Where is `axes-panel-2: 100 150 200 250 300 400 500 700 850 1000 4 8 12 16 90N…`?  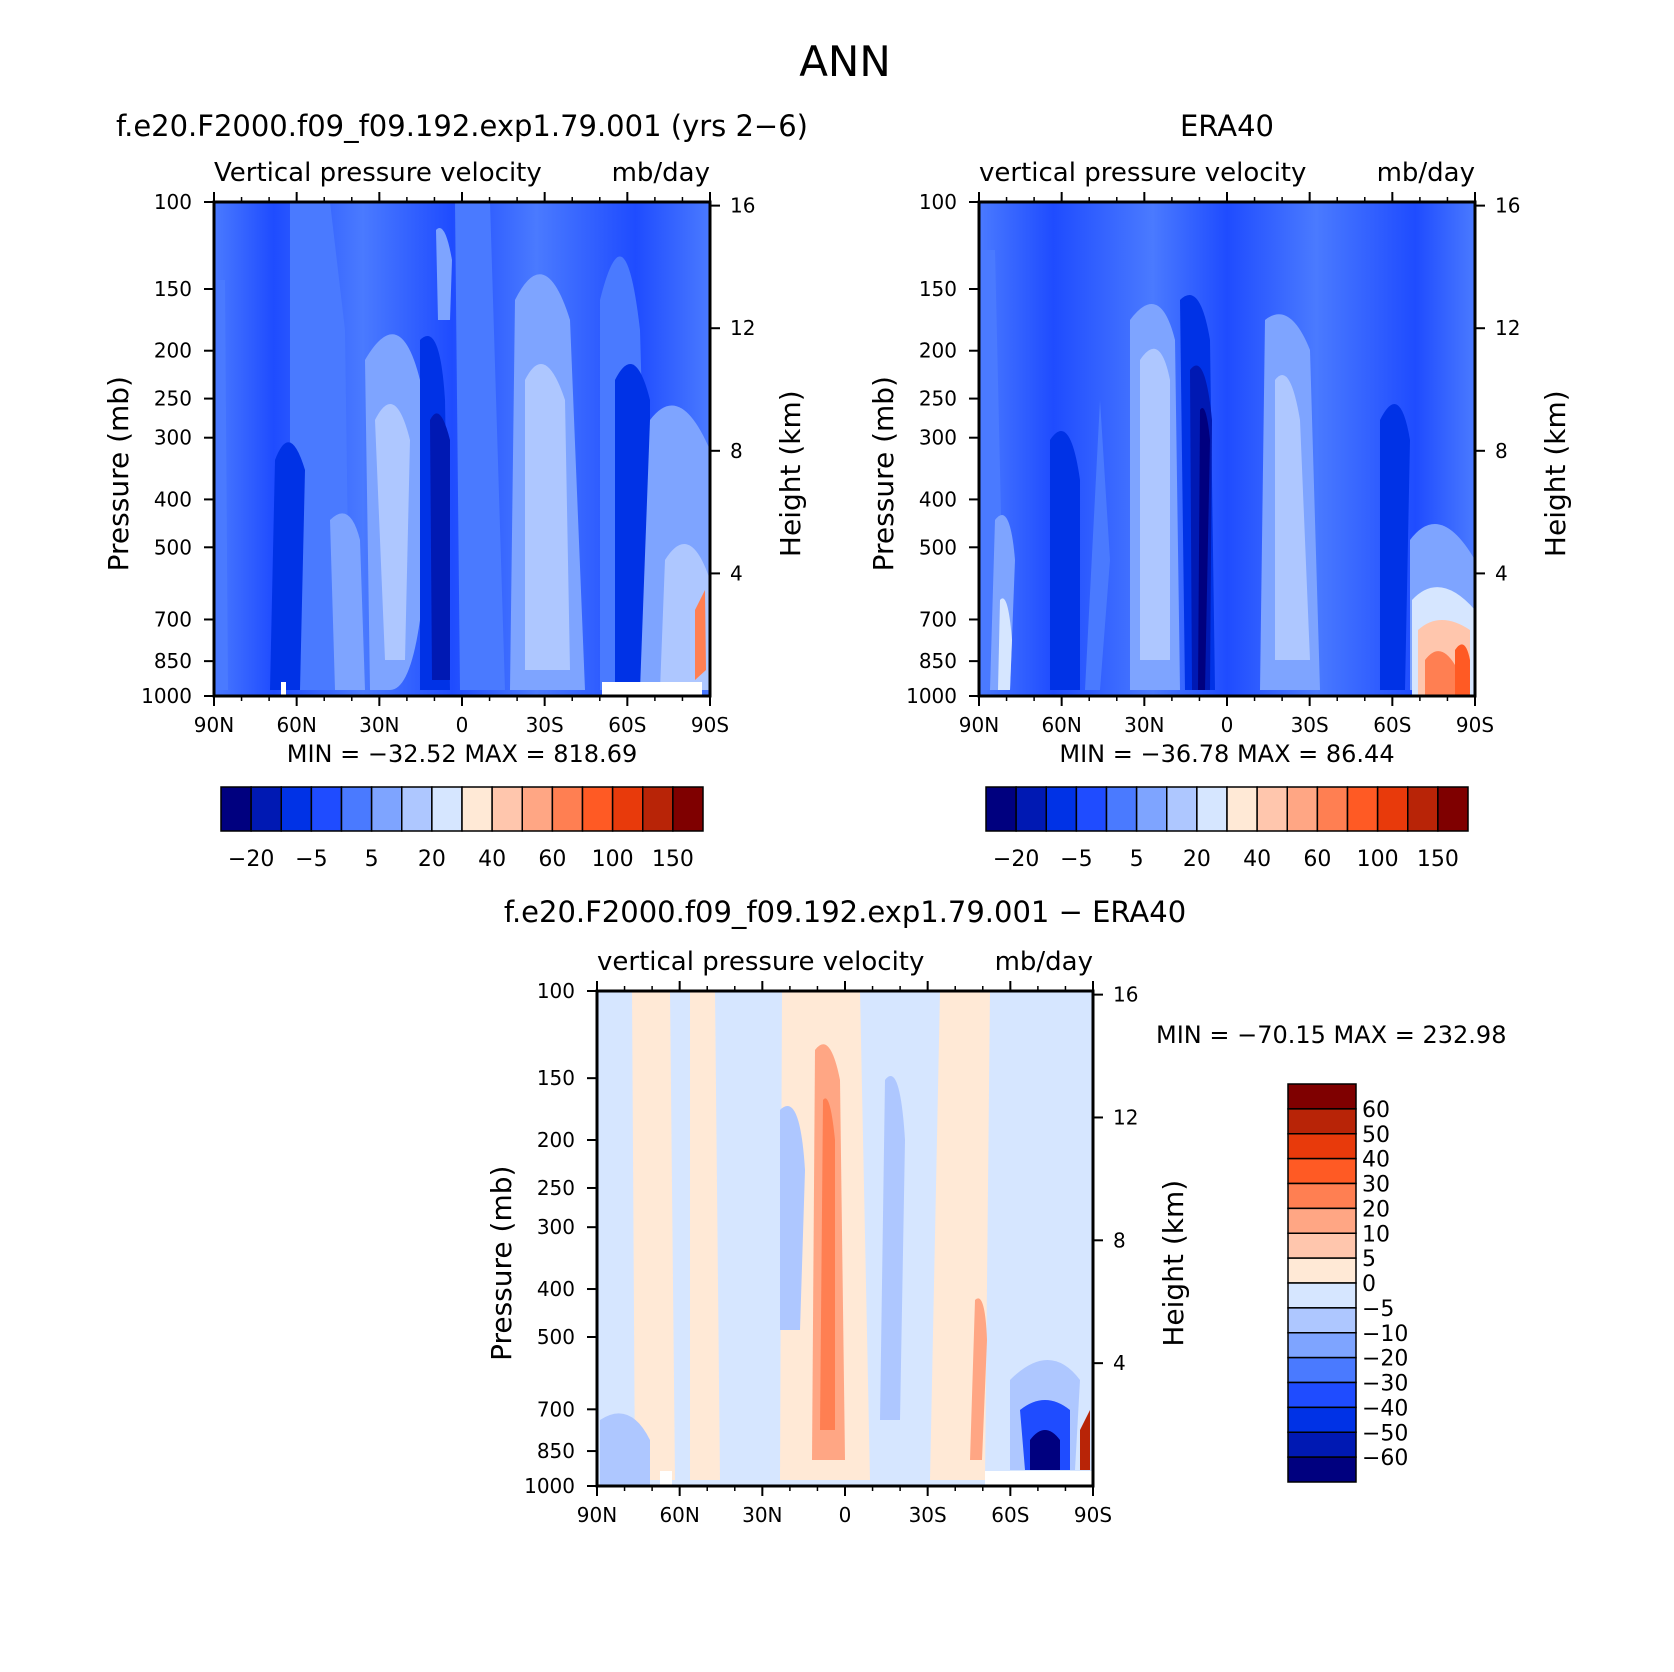
axes-panel-2: 100 150 200 250 300 400 500 700 850 1000 4 8 12 16 90N… is located at coordinates (837, 1253).